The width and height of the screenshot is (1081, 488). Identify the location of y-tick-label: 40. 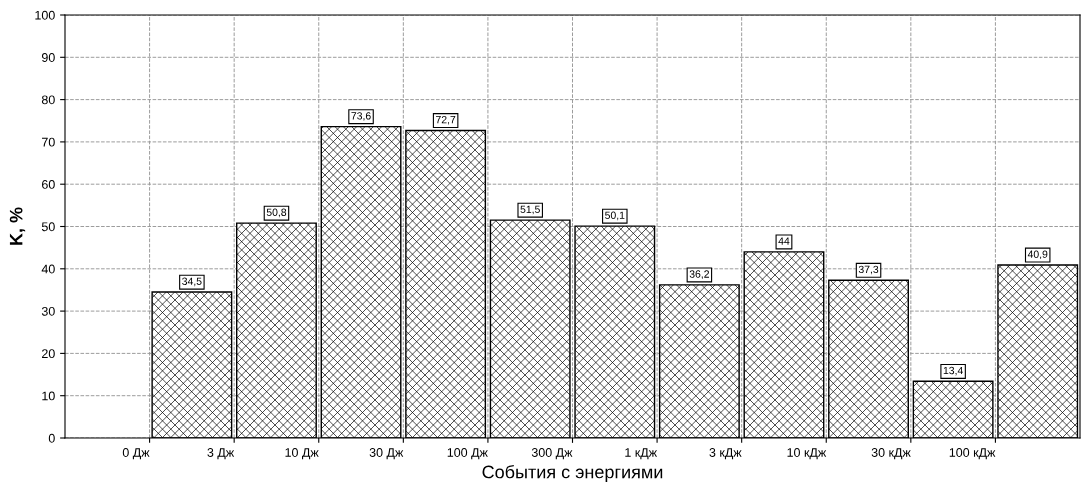
(48, 269).